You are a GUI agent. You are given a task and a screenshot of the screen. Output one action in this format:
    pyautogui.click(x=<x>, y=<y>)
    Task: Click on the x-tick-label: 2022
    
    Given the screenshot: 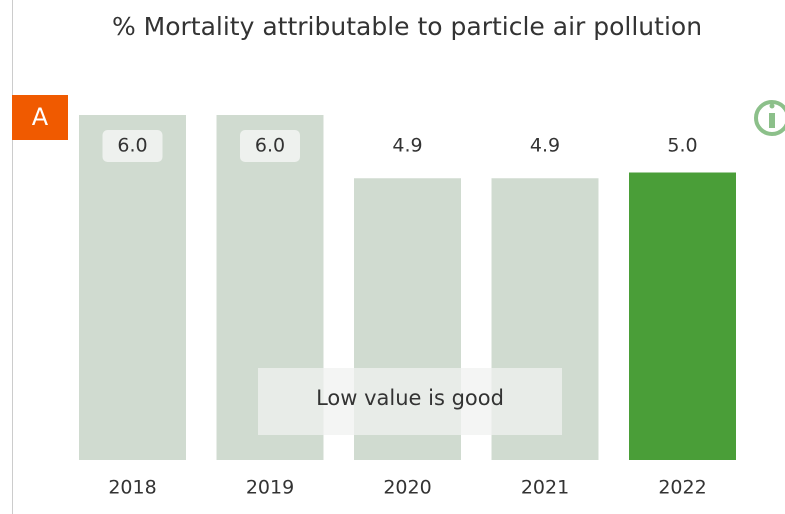 What is the action you would take?
    pyautogui.click(x=682, y=488)
    